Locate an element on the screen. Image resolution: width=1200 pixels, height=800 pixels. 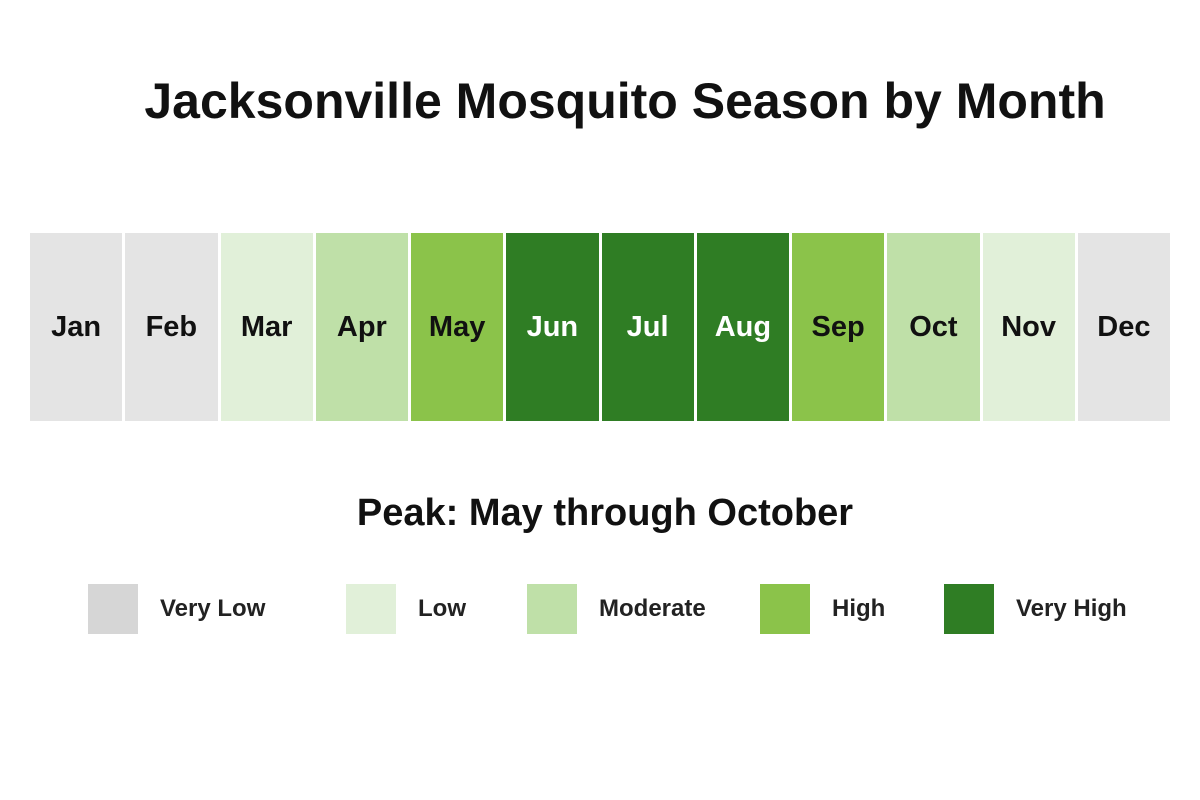
legend-label: Low is located at coordinates (442, 608).